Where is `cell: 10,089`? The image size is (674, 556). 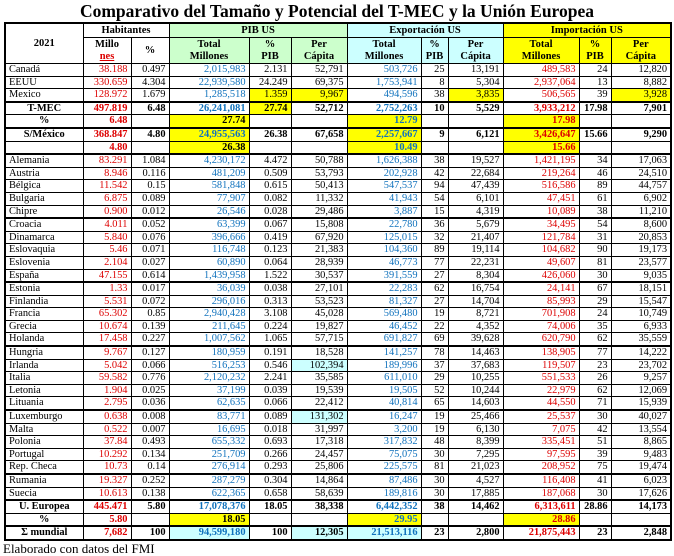
cell: 10,089 is located at coordinates (541, 211).